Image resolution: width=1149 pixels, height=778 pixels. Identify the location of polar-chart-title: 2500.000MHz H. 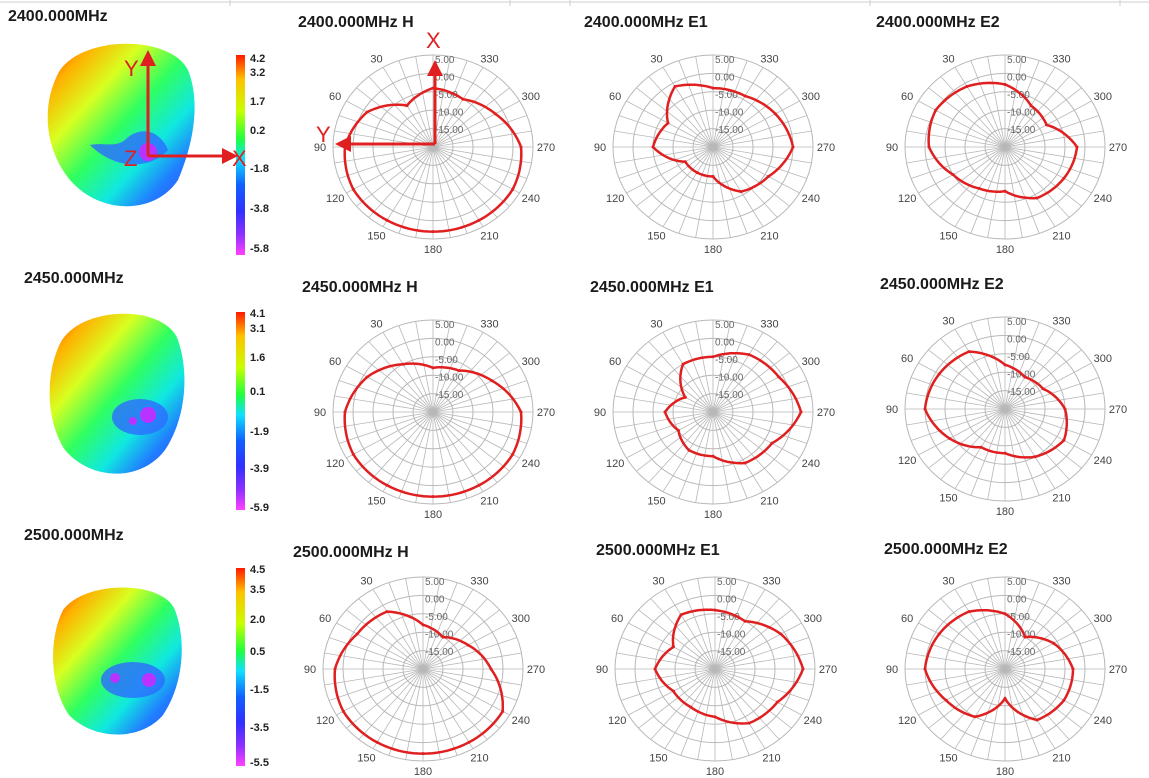
(351, 552).